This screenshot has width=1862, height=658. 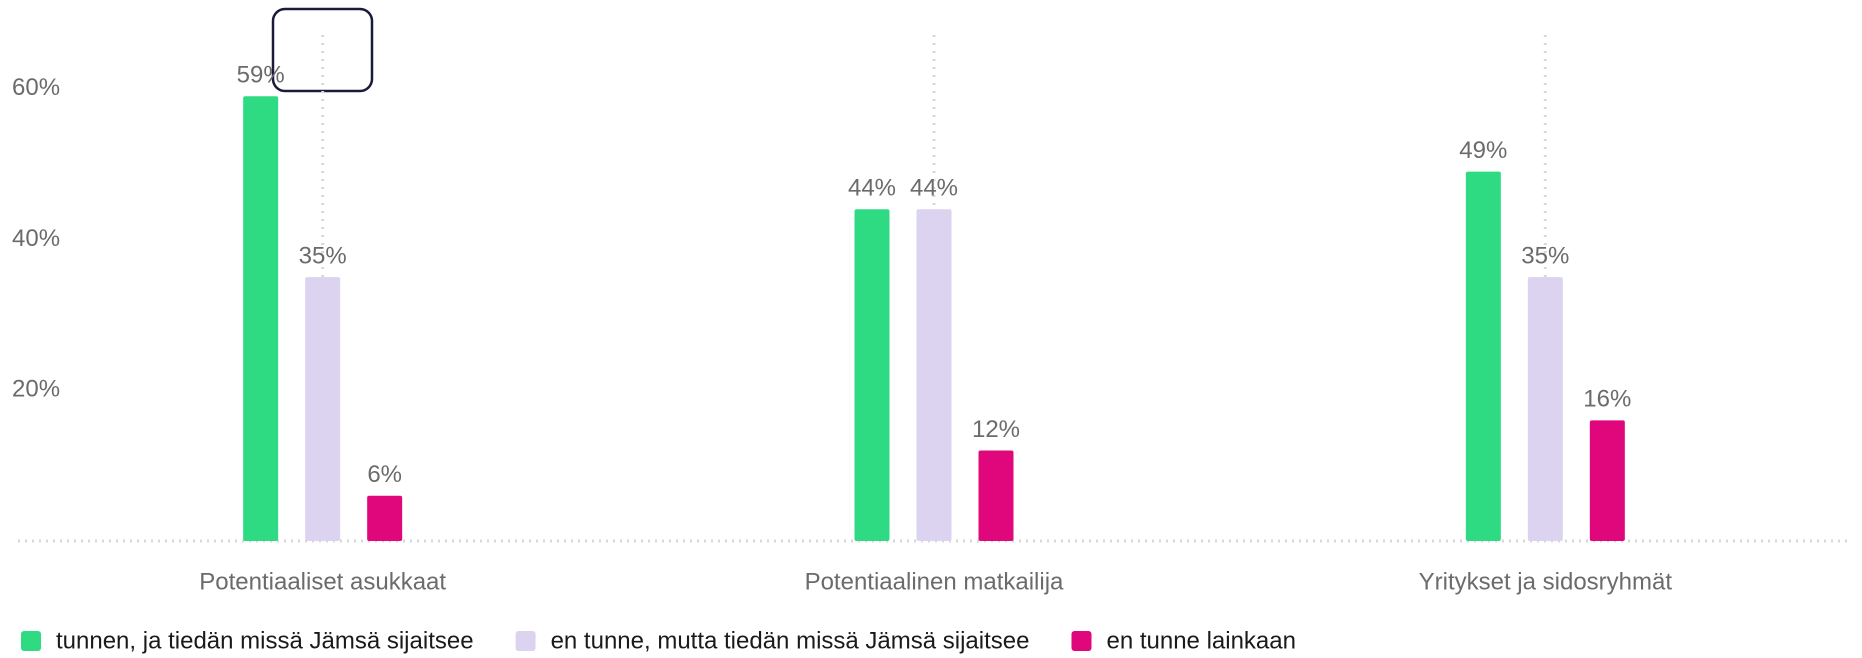 I want to click on y-tick-label: 60%, so click(x=36, y=87).